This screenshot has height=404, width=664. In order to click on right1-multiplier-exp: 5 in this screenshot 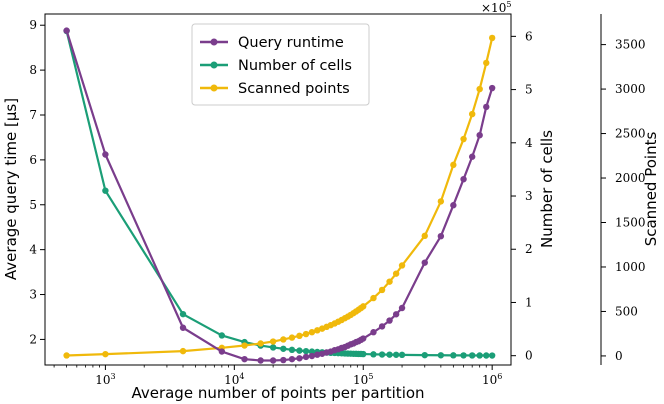, I will do `click(508, 4)`.